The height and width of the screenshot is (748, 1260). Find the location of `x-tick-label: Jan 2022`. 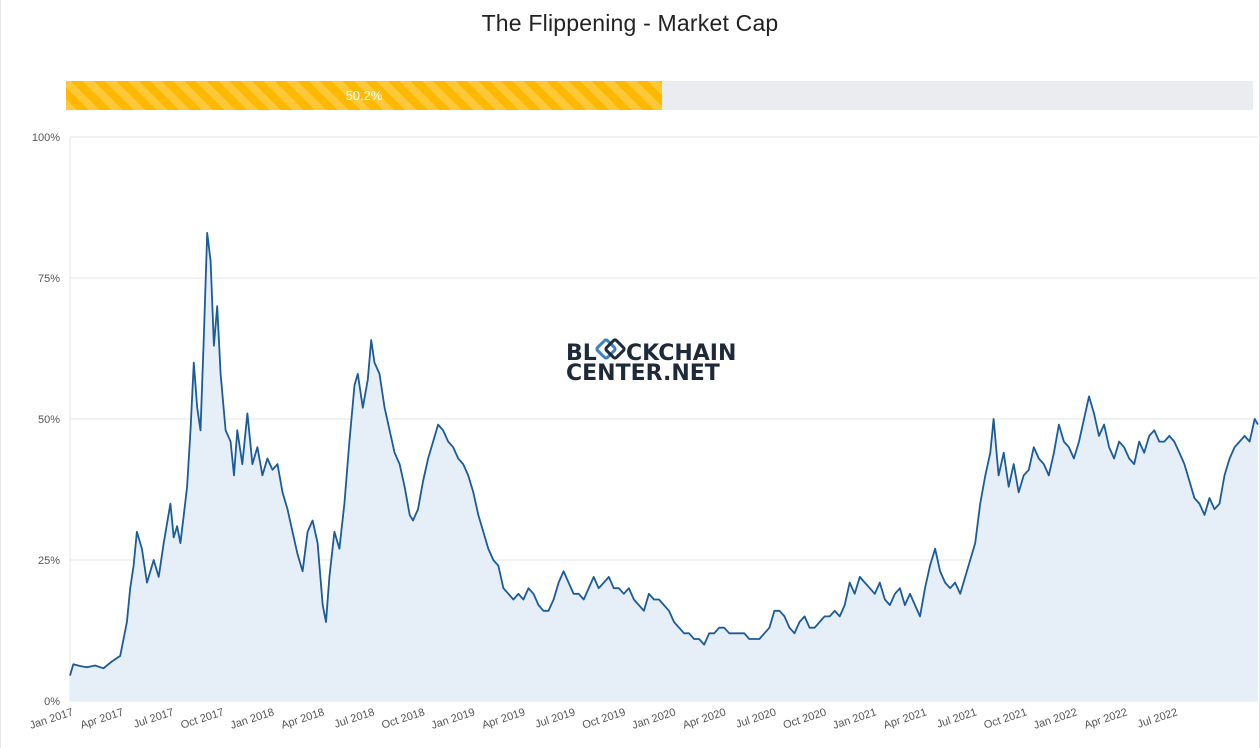

x-tick-label: Jan 2022 is located at coordinates (1055, 718).